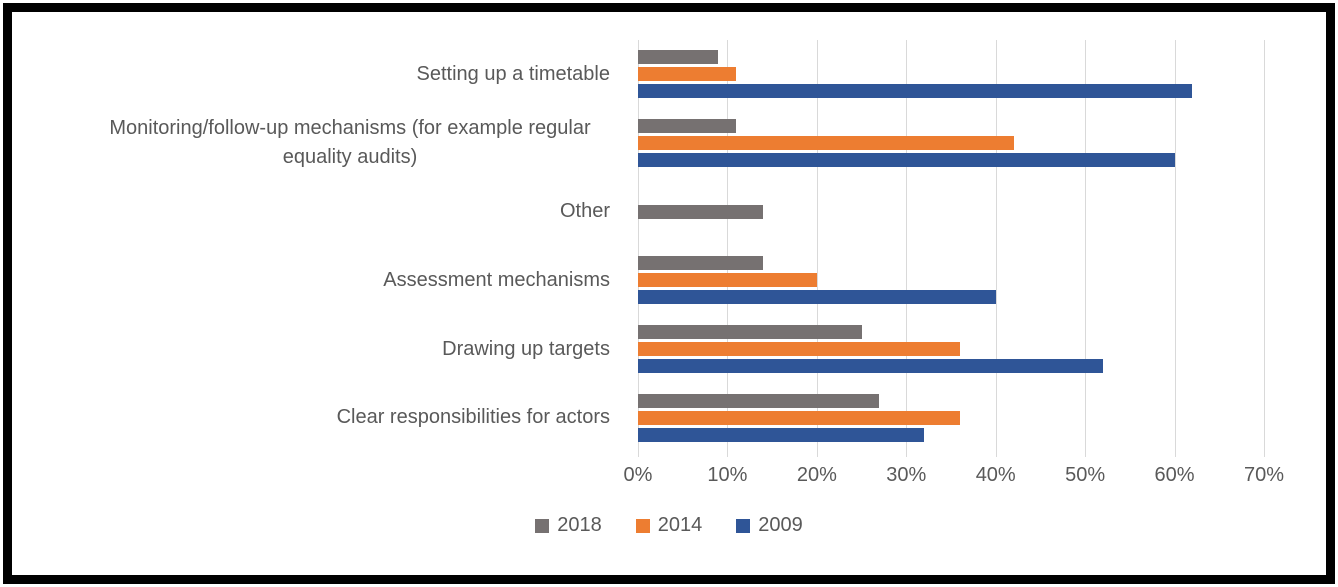 Image resolution: width=1338 pixels, height=587 pixels. What do you see at coordinates (1264, 475) in the screenshot?
I see `x-tick-label: 70%` at bounding box center [1264, 475].